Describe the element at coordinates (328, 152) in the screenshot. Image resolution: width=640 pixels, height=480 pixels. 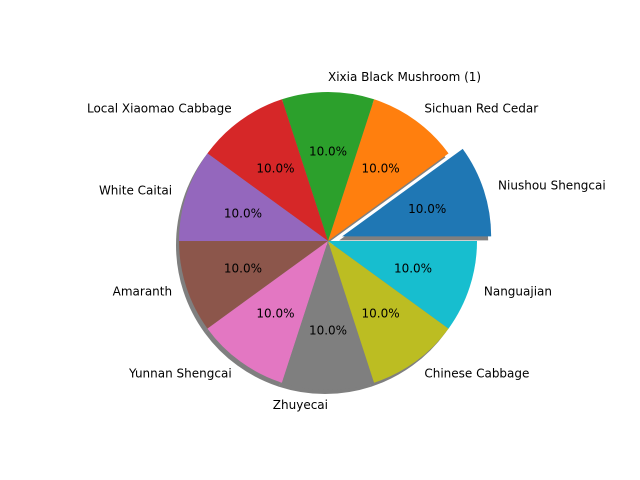
I see `percent-label-xixia-black-mushroom-1: 10.0%` at that location.